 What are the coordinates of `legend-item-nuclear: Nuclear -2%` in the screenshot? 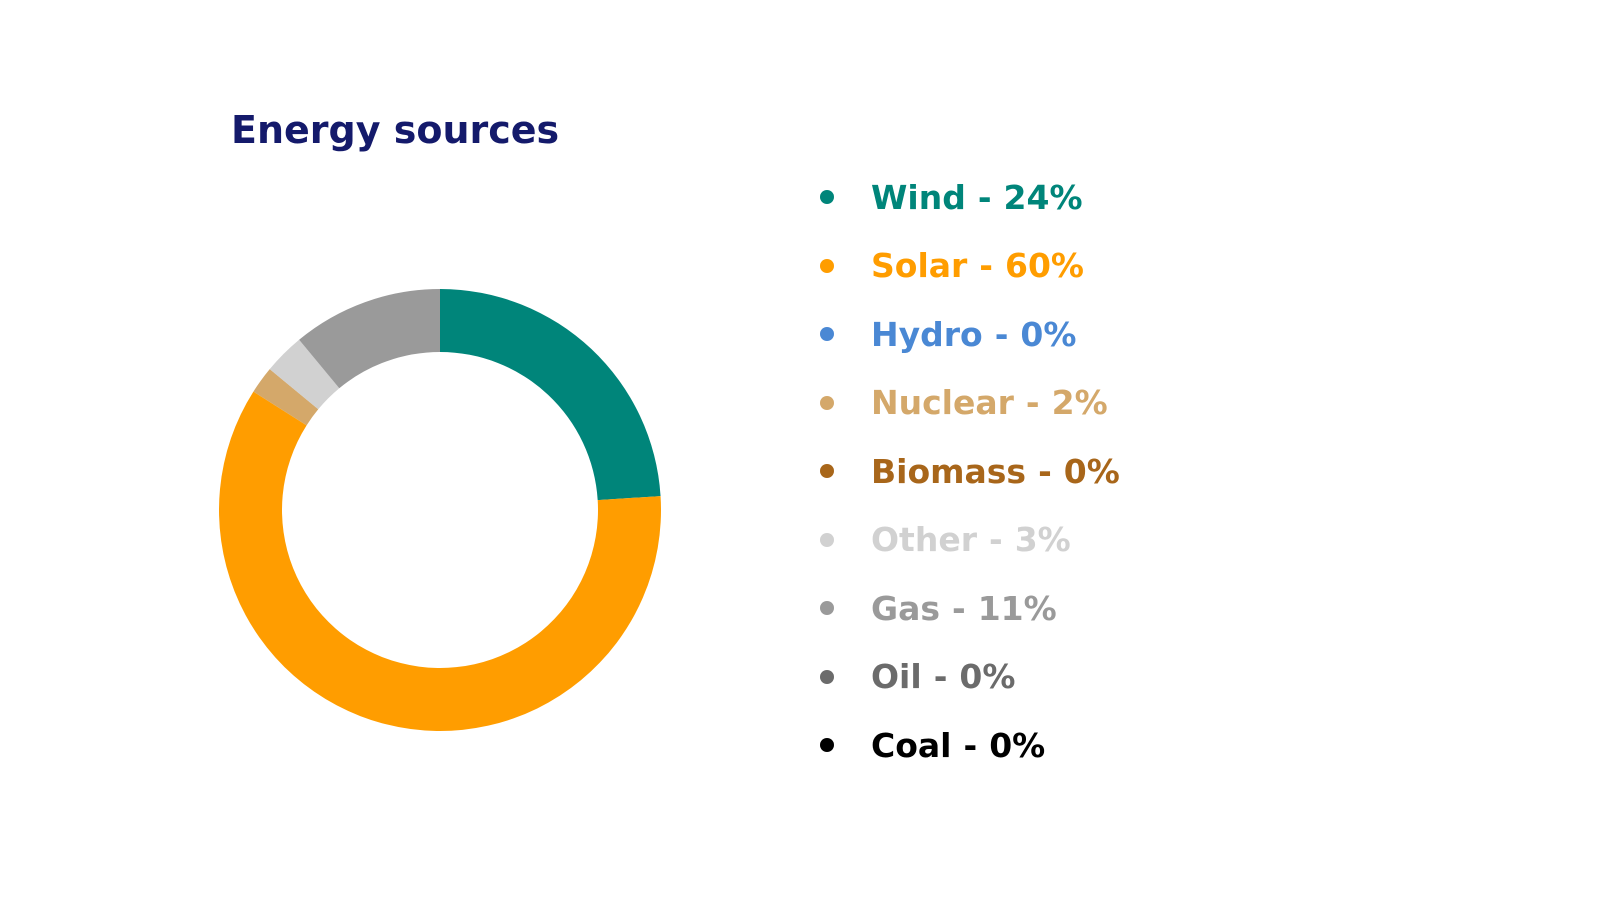 It's located at (970, 403).